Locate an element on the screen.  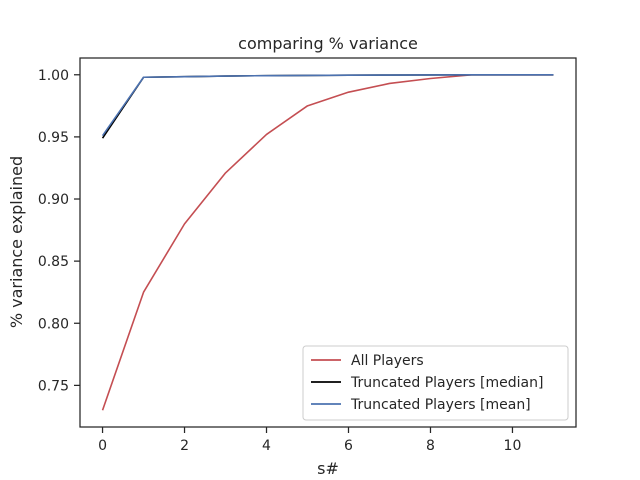
x-tick-label: 4 is located at coordinates (266, 446).